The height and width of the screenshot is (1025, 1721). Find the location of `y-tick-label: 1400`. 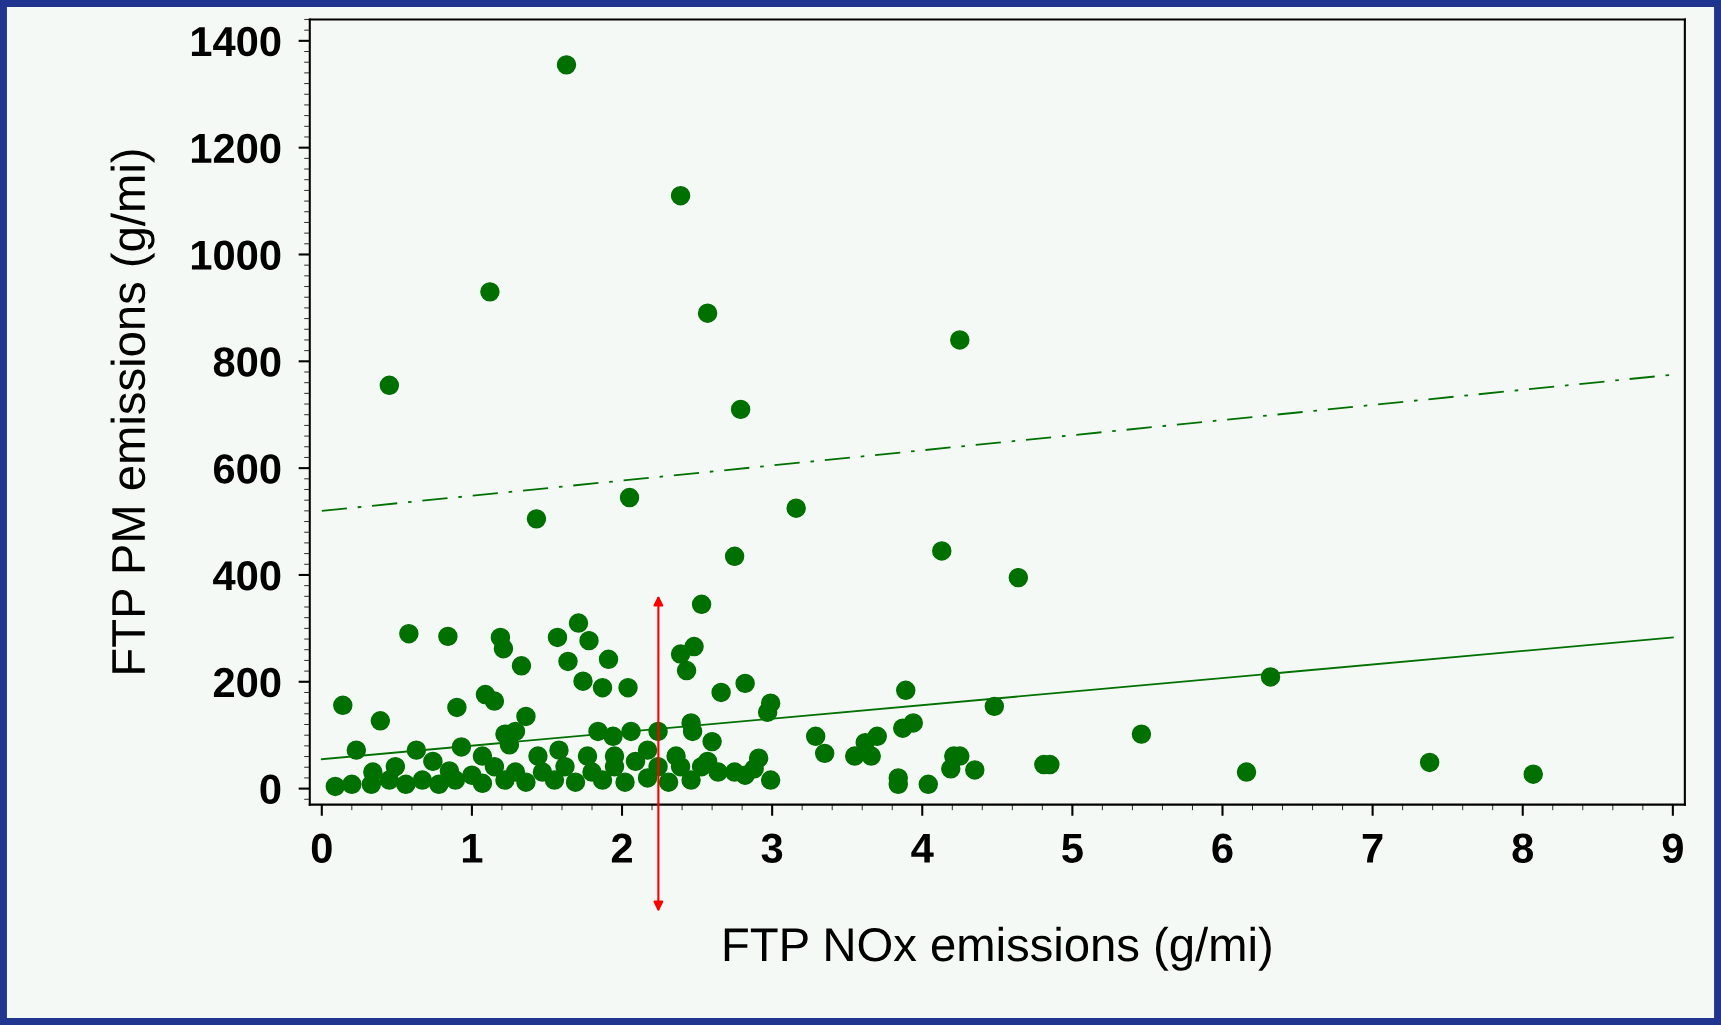

y-tick-label: 1400 is located at coordinates (236, 41).